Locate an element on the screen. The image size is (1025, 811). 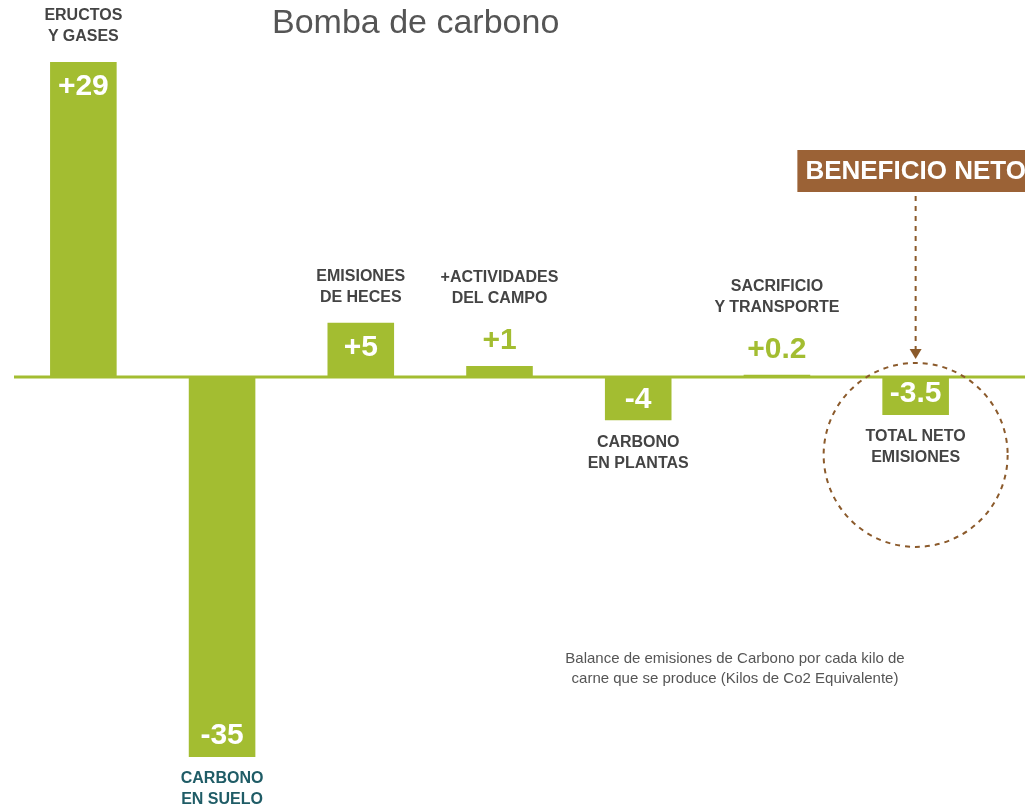
data-label: +0.2 is located at coordinates (777, 348).